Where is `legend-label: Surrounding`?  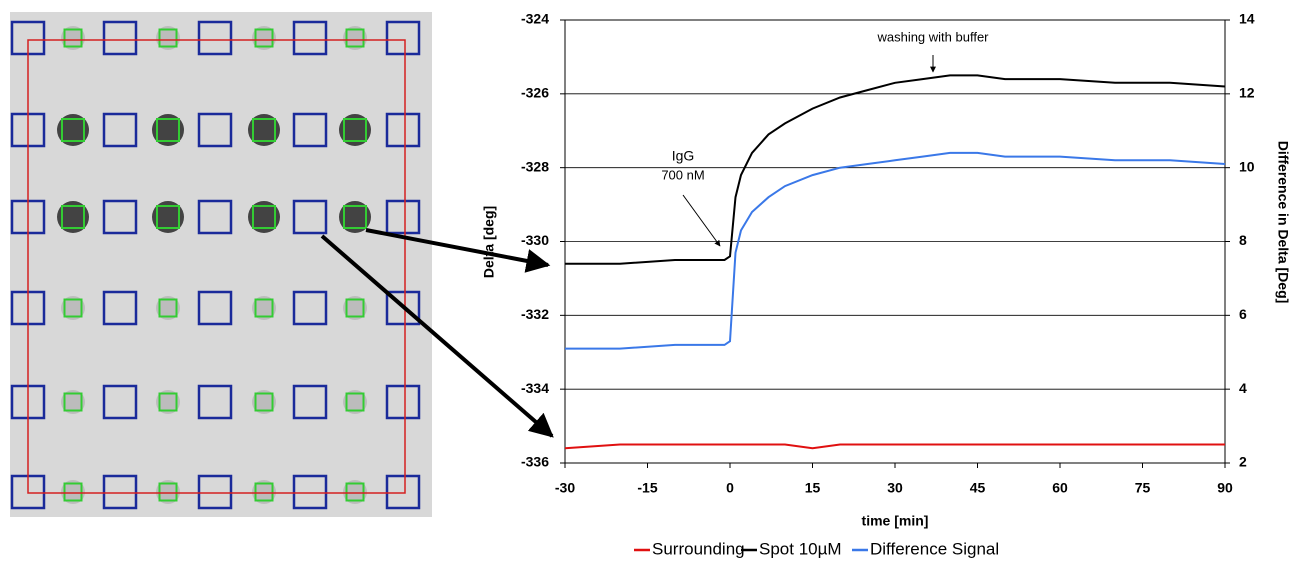 legend-label: Surrounding is located at coordinates (698, 548).